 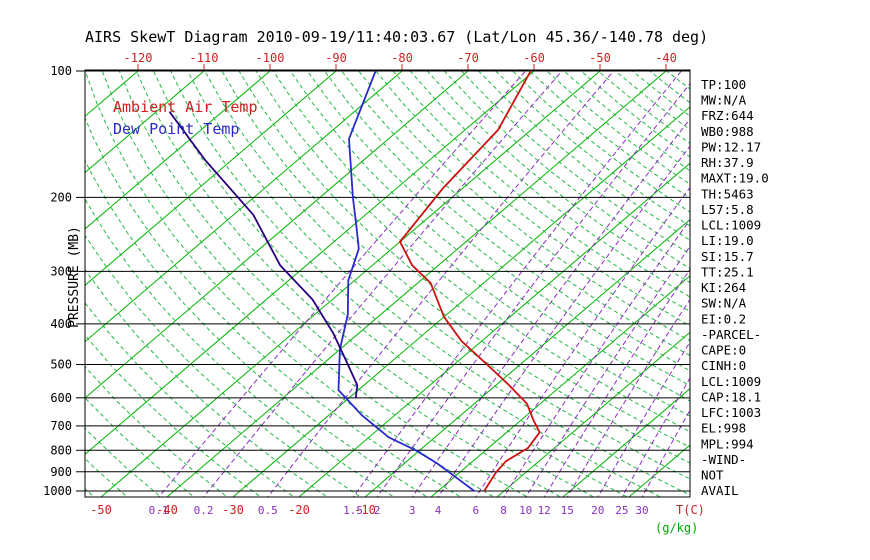 What do you see at coordinates (720, 490) in the screenshot?
I see `stat-line: AVAIL` at bounding box center [720, 490].